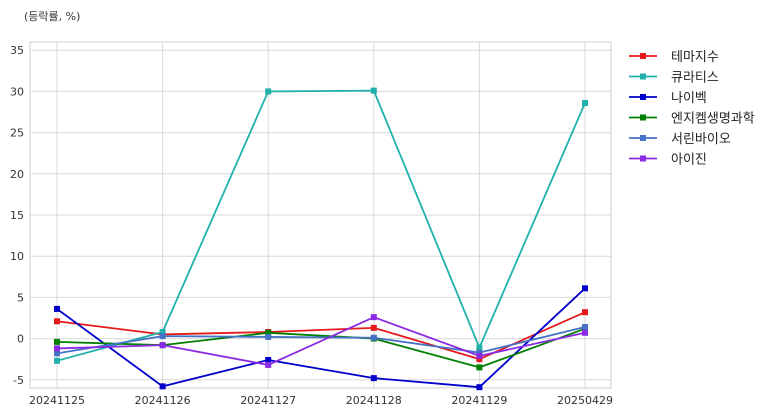  What do you see at coordinates (701, 139) in the screenshot?
I see `legend-label: 서린바이오` at bounding box center [701, 139].